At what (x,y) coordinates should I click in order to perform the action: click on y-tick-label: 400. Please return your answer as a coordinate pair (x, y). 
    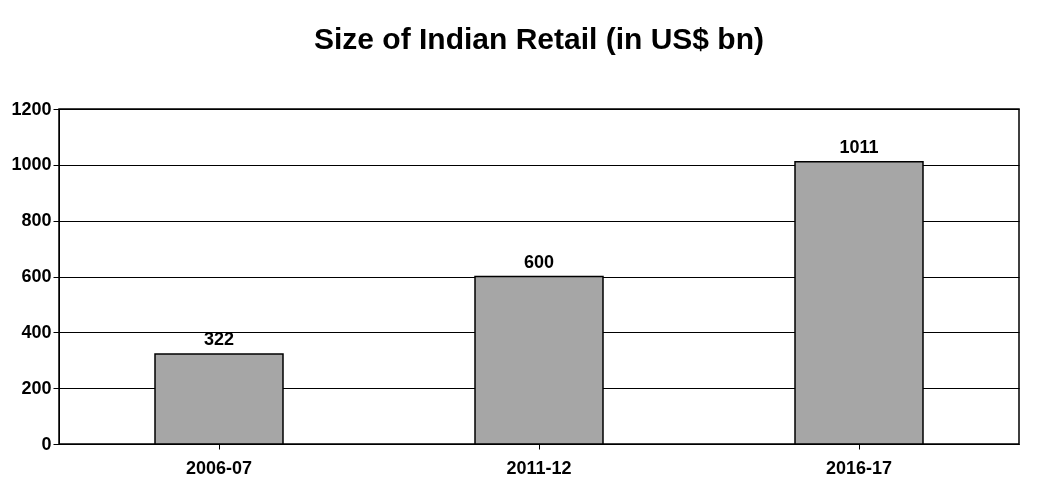
    Looking at the image, I should click on (36, 331).